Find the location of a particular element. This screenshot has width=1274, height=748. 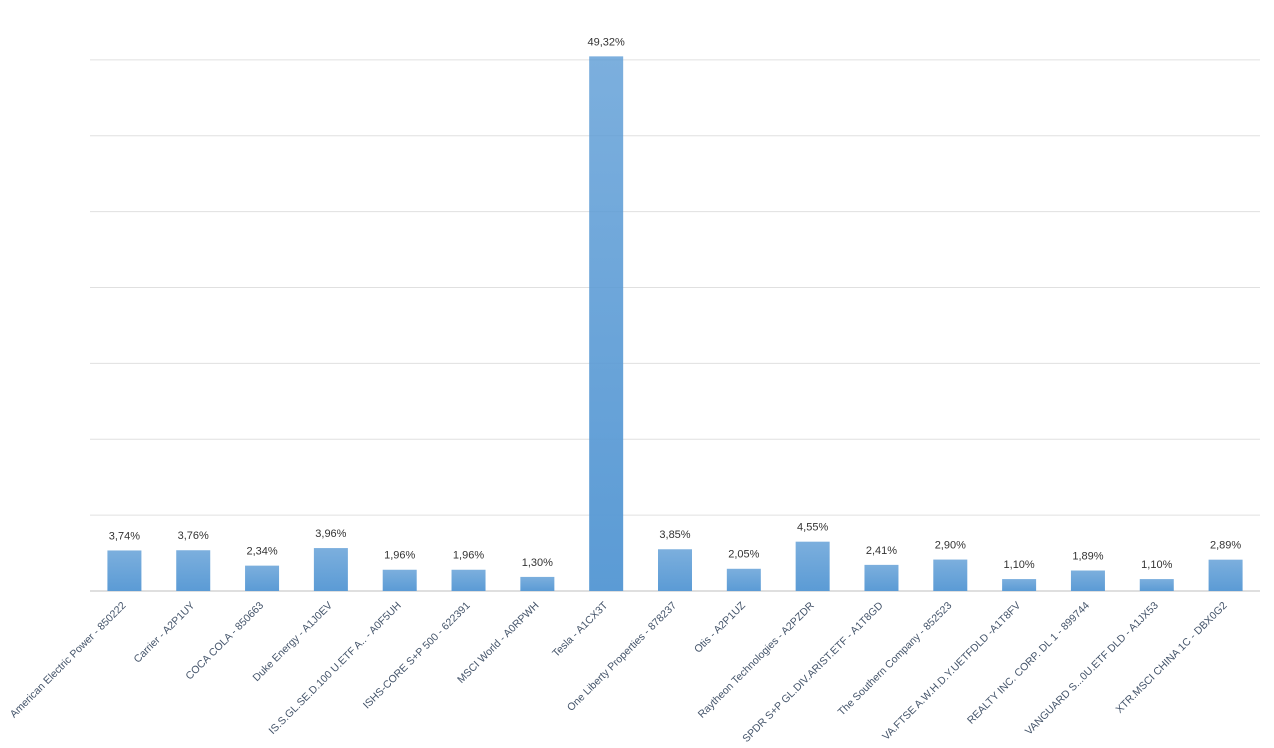

data-label: 3,76% is located at coordinates (193, 536).